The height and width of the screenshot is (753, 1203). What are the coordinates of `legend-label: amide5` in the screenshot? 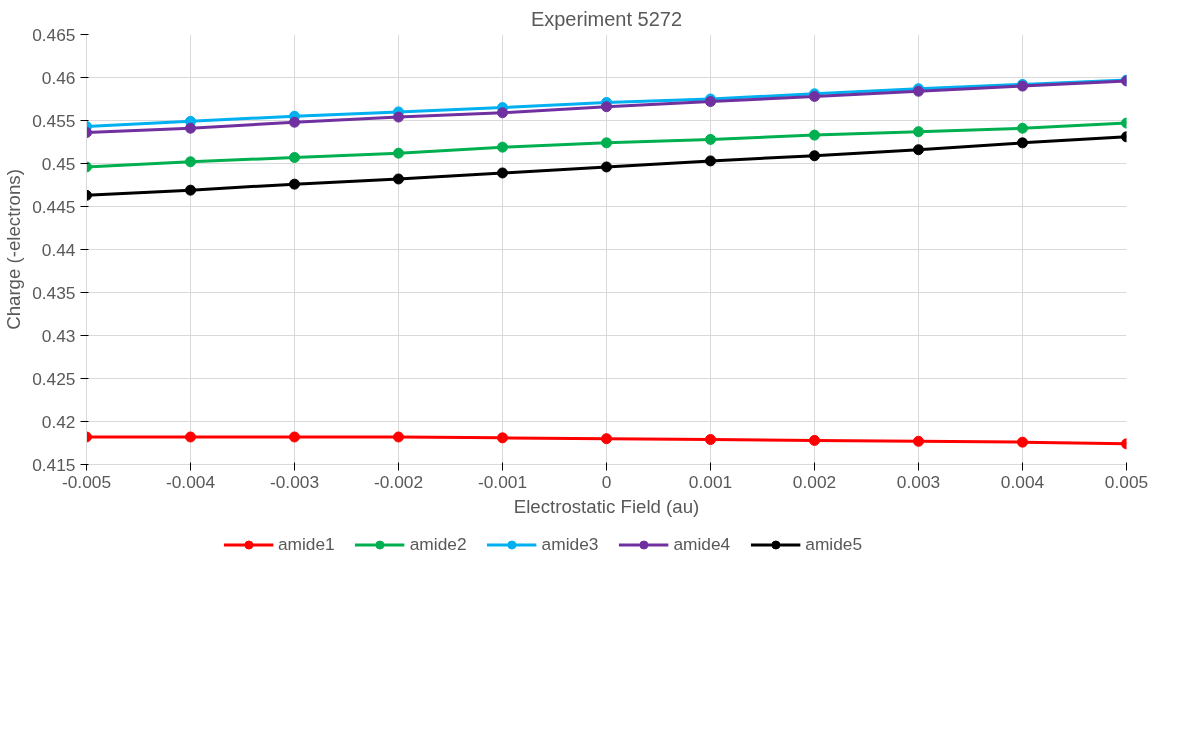 It's located at (834, 544).